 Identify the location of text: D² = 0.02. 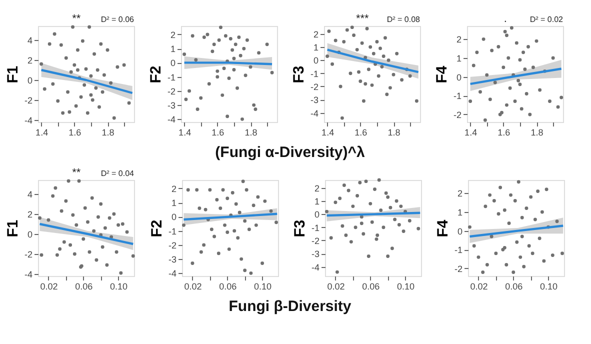
(547, 19).